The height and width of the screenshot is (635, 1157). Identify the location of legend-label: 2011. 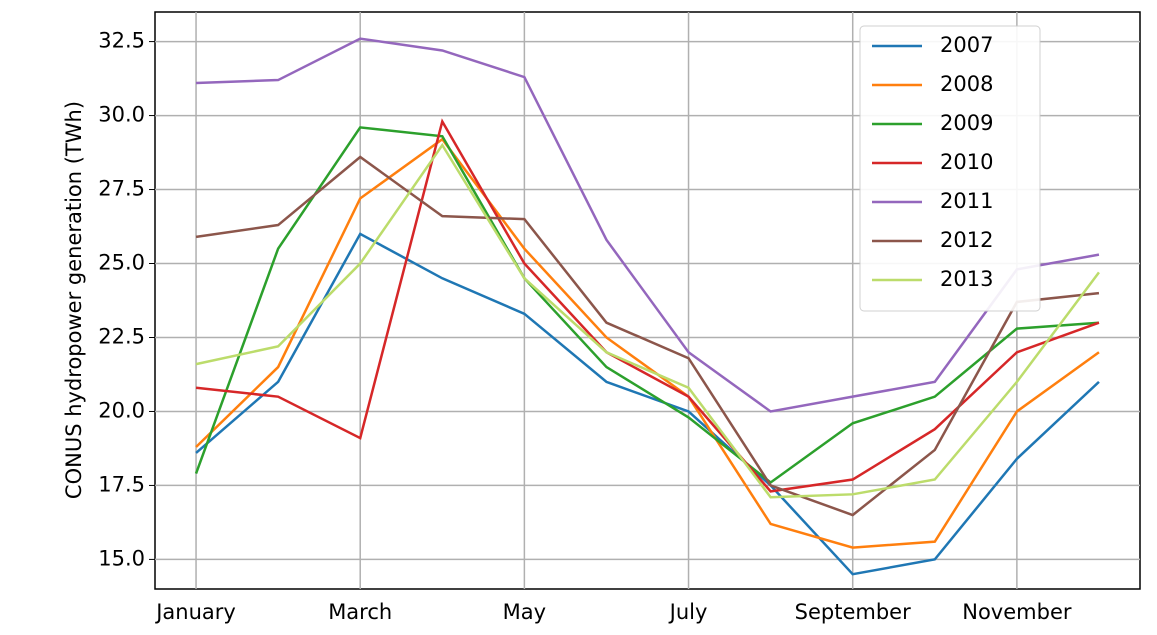
(966, 201).